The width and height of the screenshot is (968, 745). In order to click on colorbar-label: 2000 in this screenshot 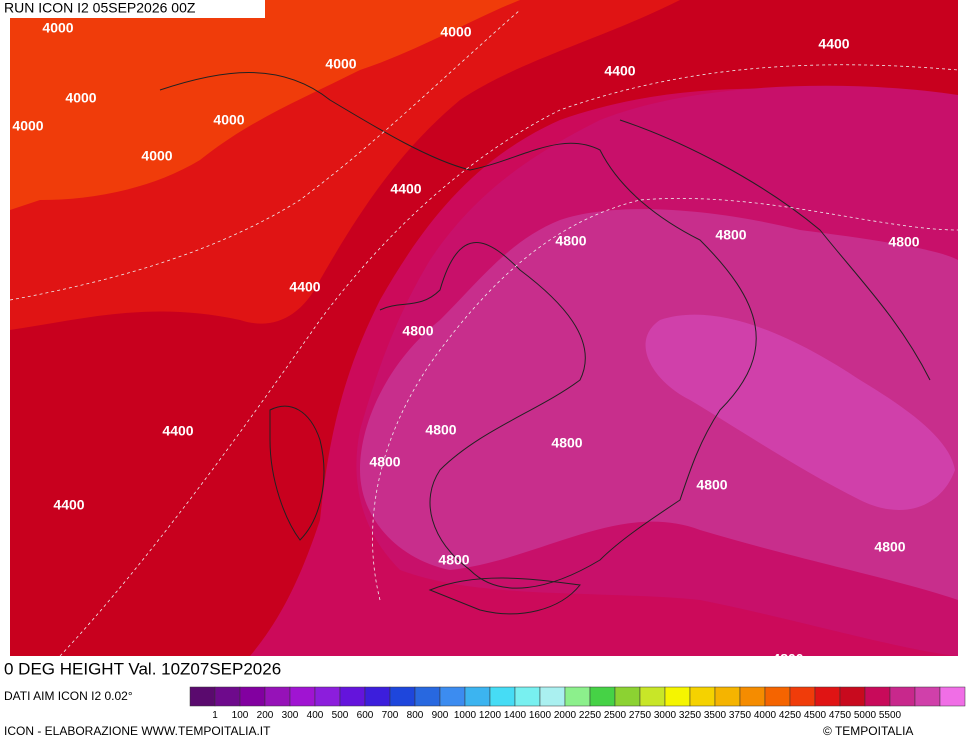, I will do `click(565, 715)`.